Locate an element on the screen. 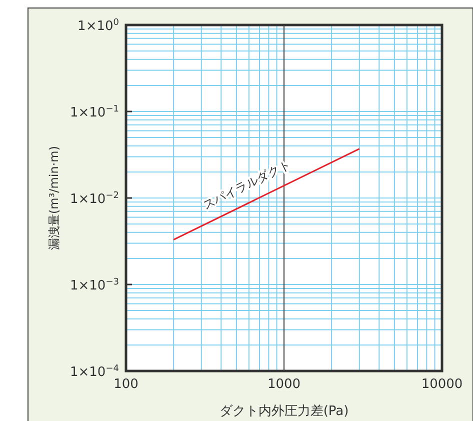  y-tick-label: 1×10$^{0}$ is located at coordinates (99, 26).